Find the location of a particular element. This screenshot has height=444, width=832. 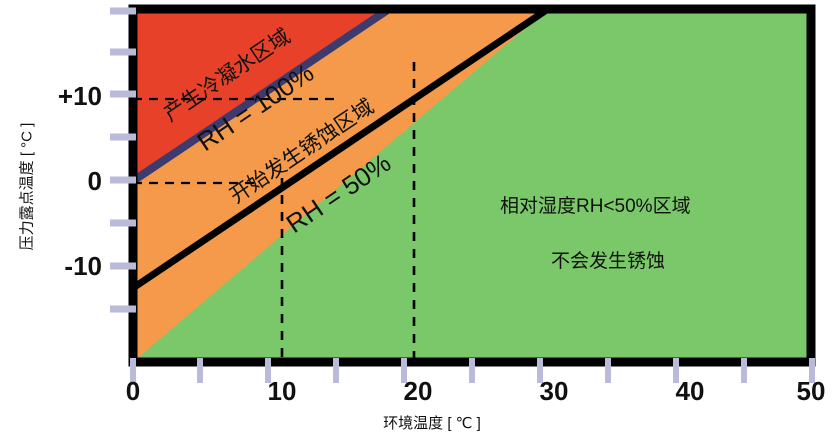

y-tick-label-zero: 0 is located at coordinates (94, 181).